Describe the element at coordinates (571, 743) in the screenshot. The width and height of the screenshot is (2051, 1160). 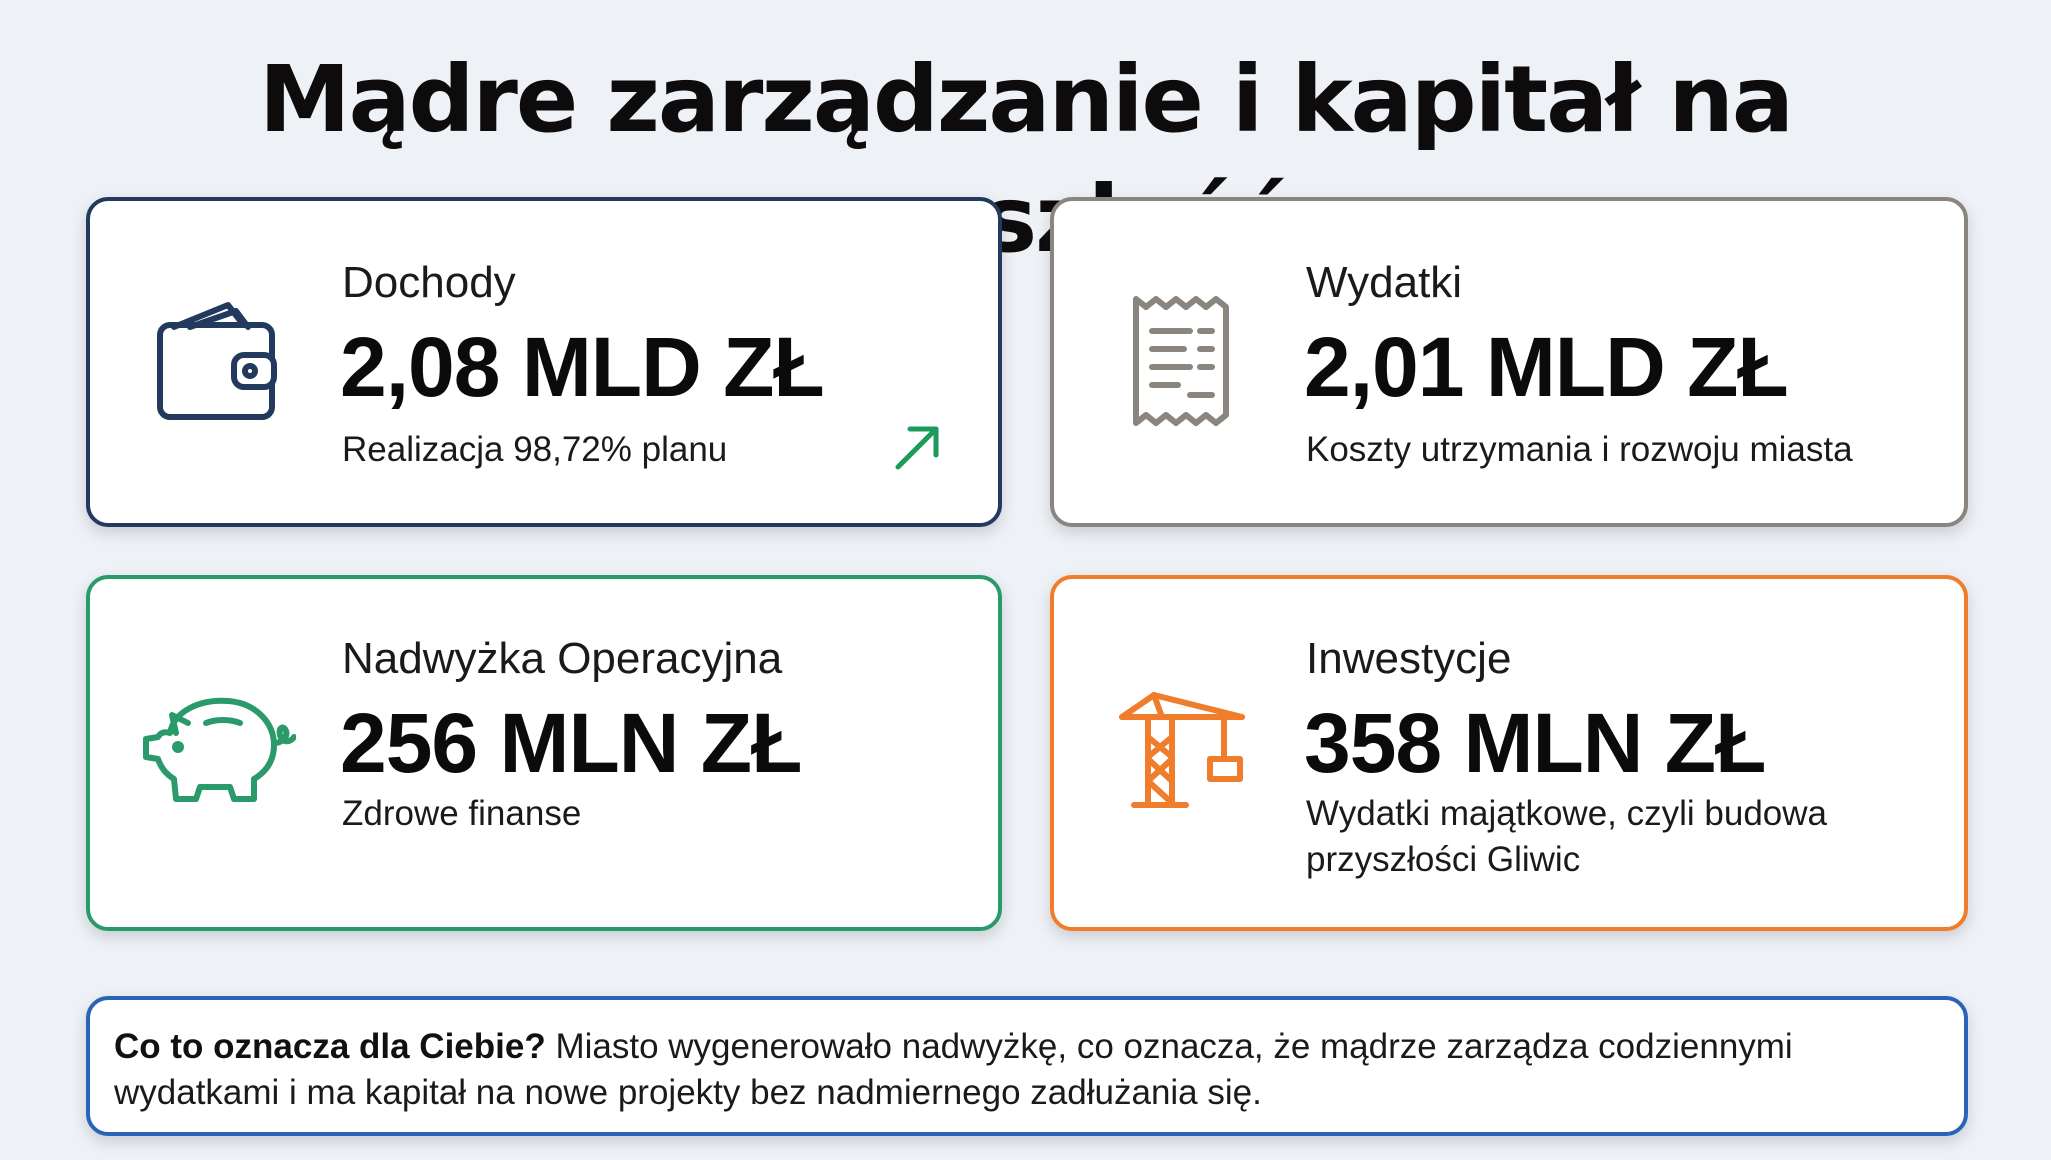
I see `surplus-value: 256 MLN ZŁ` at that location.